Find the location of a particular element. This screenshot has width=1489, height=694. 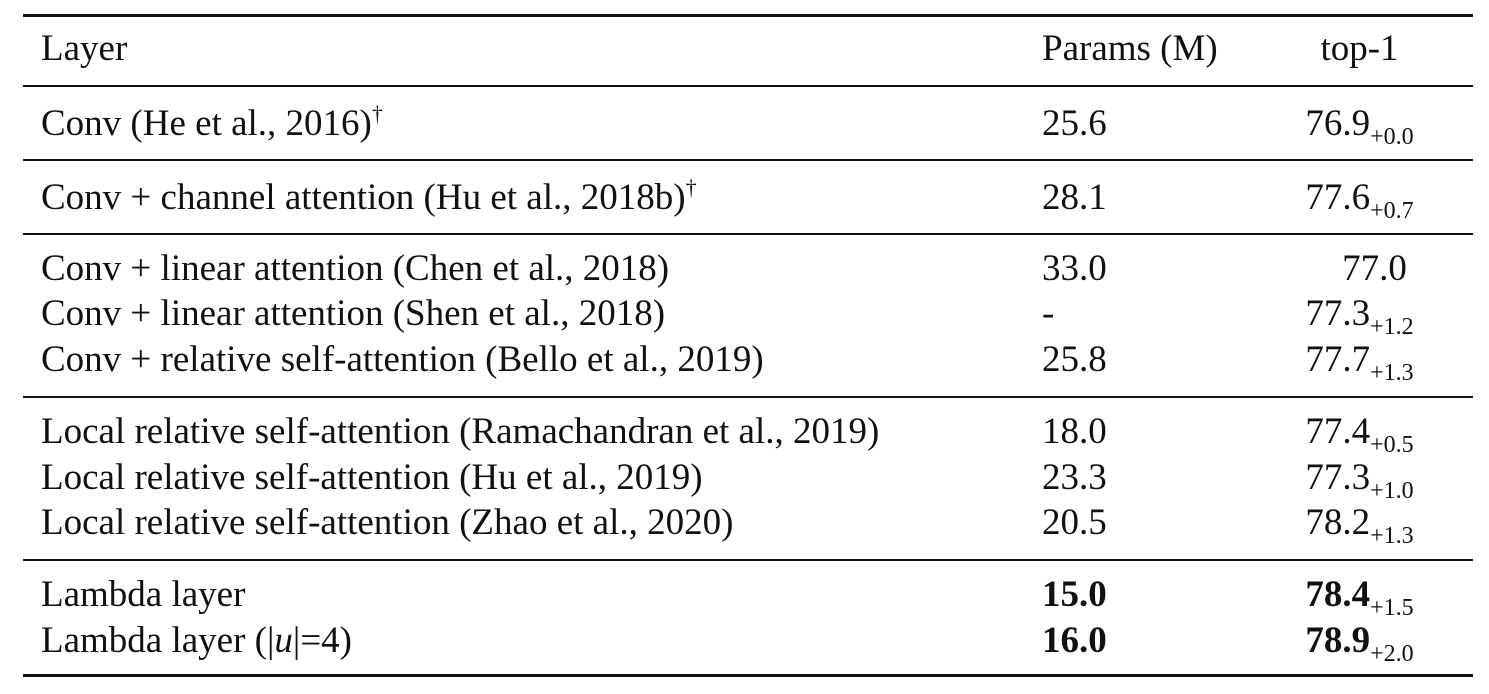

top1-value: 77.4 is located at coordinates (1338, 431).